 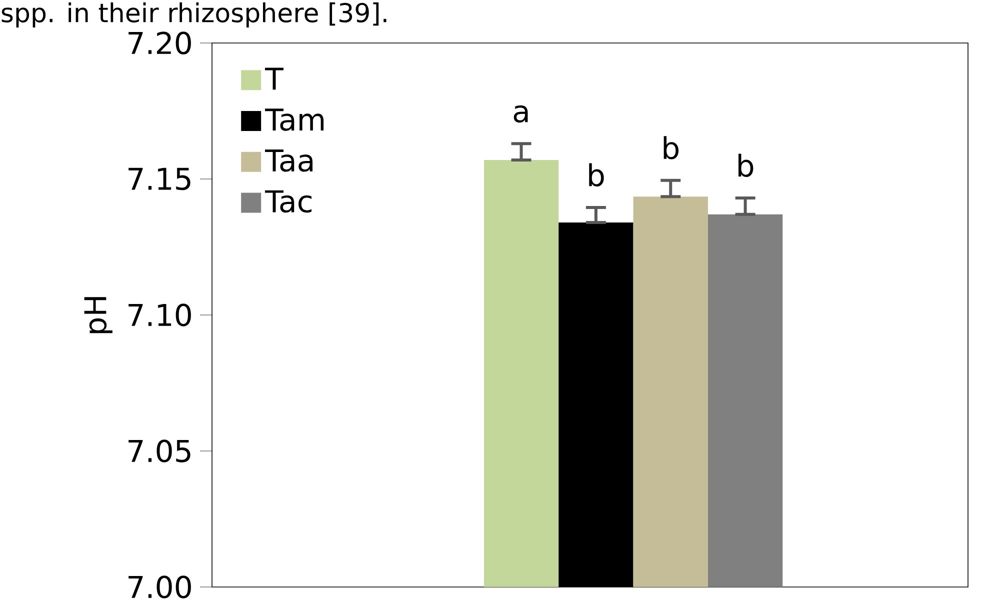 I want to click on text: spp. in their rhizosphere [39]., so click(x=194, y=15).